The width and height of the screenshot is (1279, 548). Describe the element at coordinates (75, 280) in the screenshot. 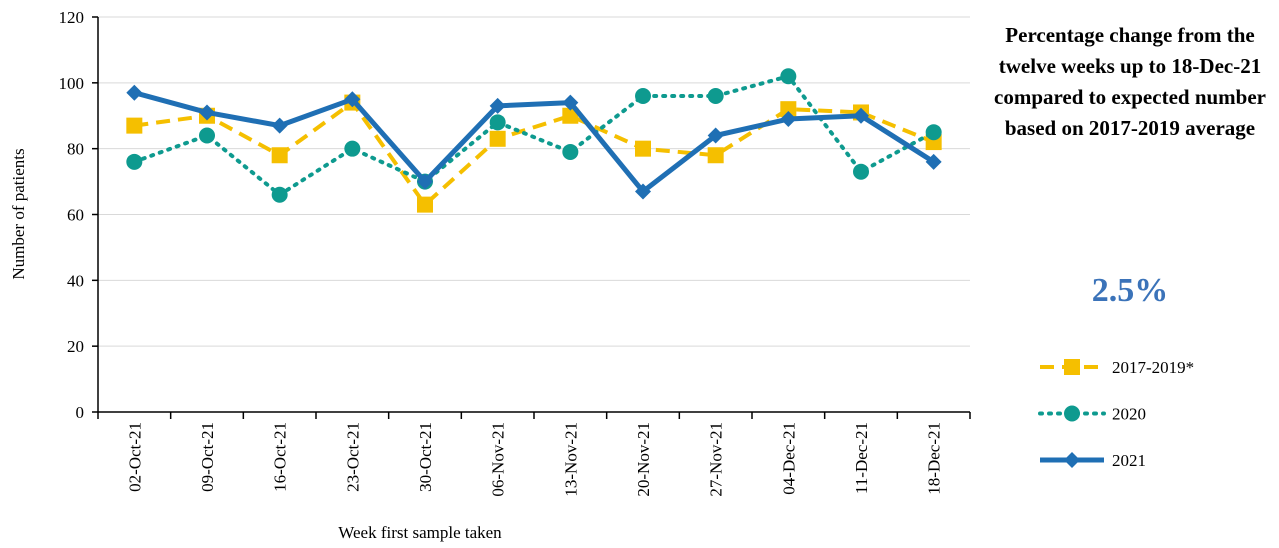

I see `y-tick-label: 40` at that location.